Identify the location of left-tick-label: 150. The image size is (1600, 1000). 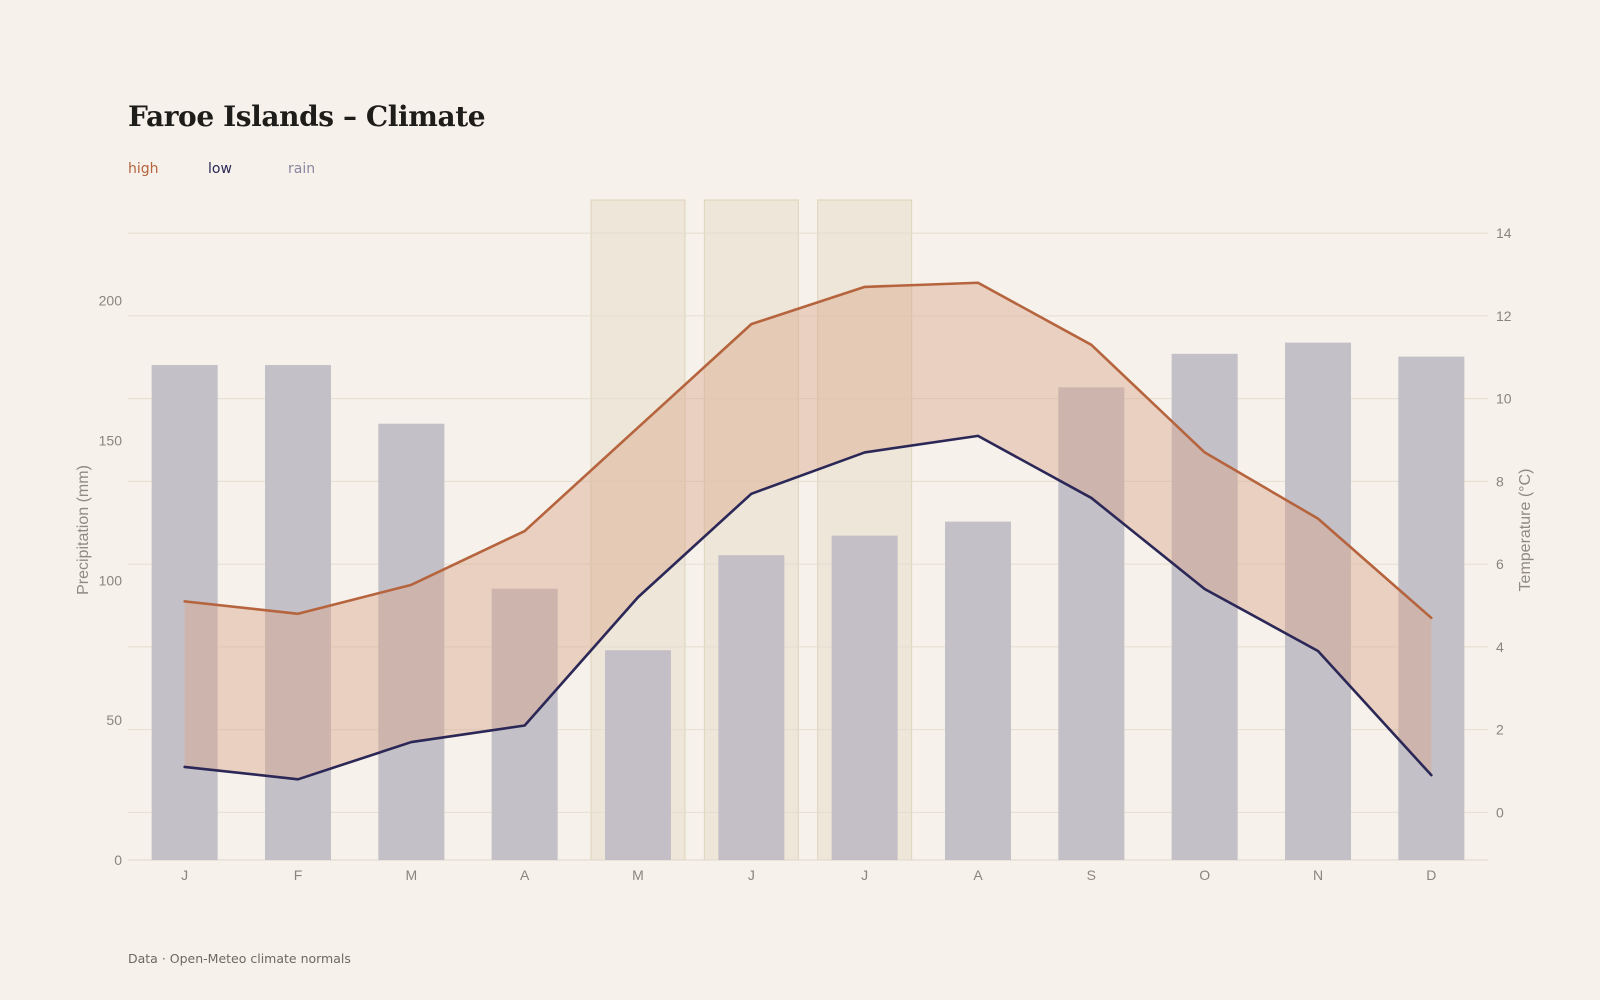
(111, 441).